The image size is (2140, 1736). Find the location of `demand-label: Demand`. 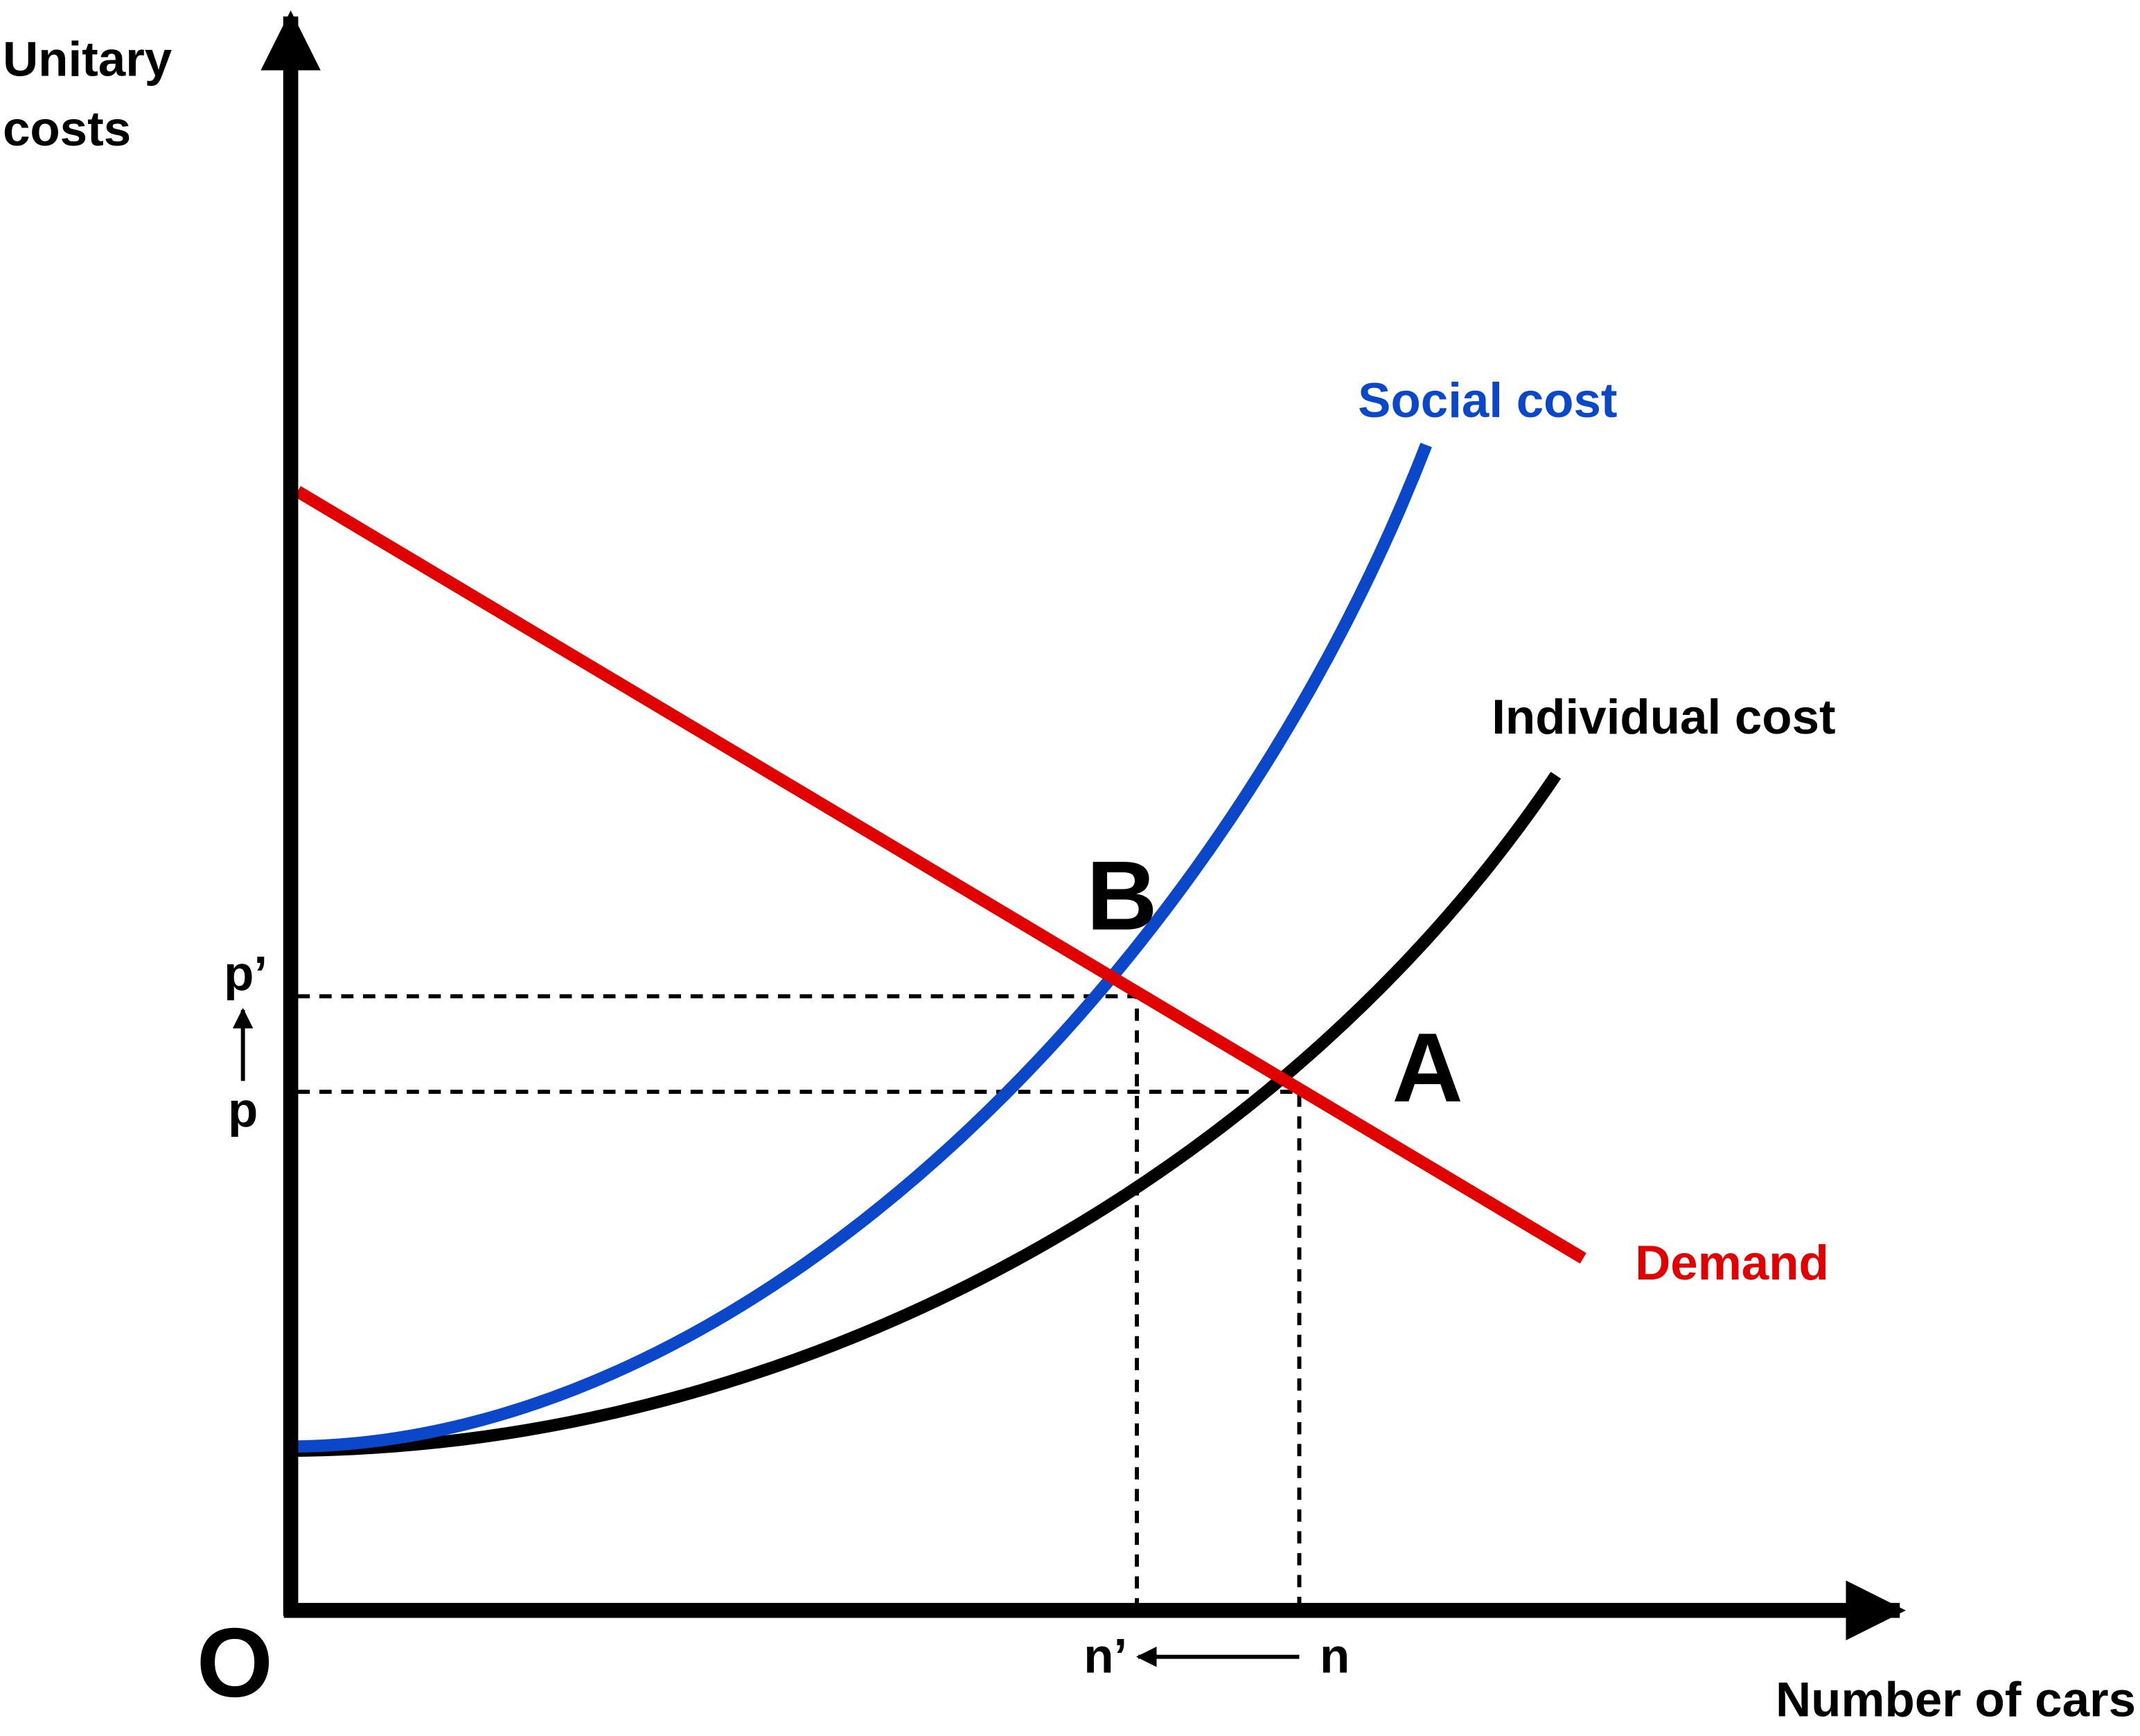

demand-label: Demand is located at coordinates (1732, 1263).